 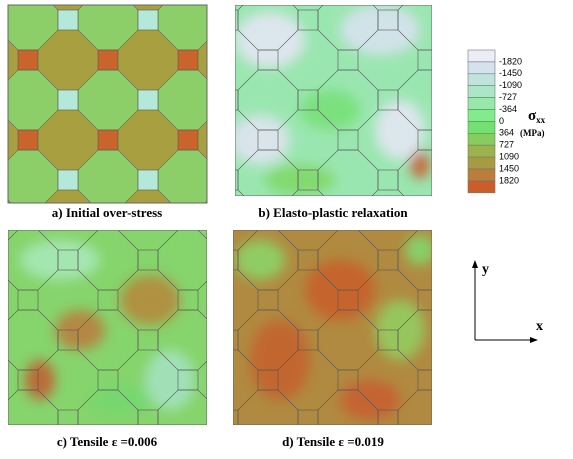 I want to click on panel-d, so click(x=332, y=327).